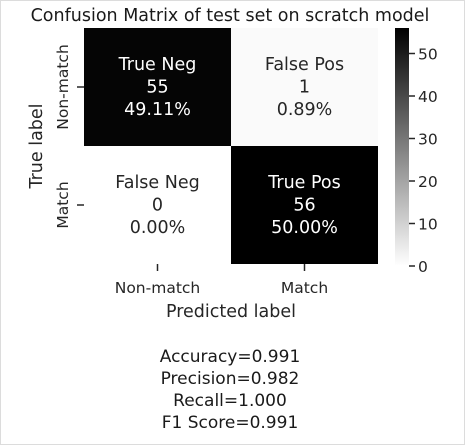 The image size is (465, 445). Describe the element at coordinates (402, 147) in the screenshot. I see `colorbar-gradient` at that location.